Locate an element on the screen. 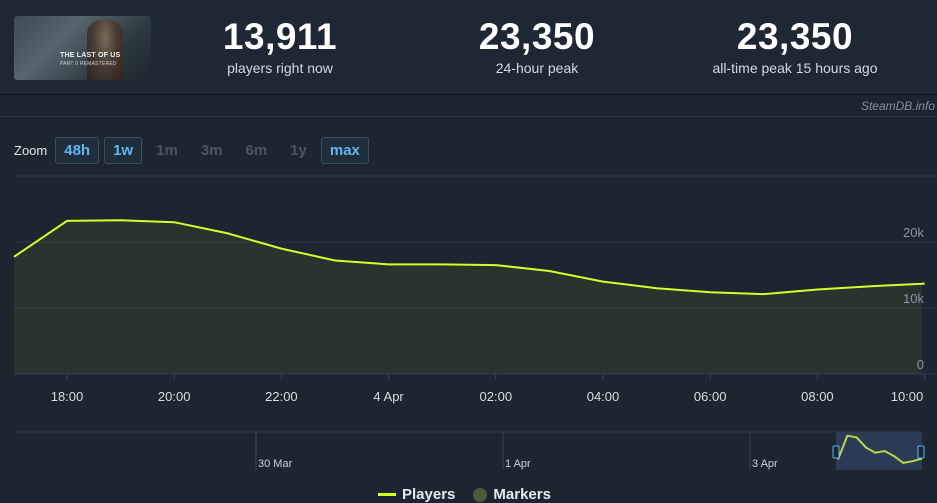 The width and height of the screenshot is (937, 503). stat-label: all-time peak 15 hours ago is located at coordinates (795, 68).